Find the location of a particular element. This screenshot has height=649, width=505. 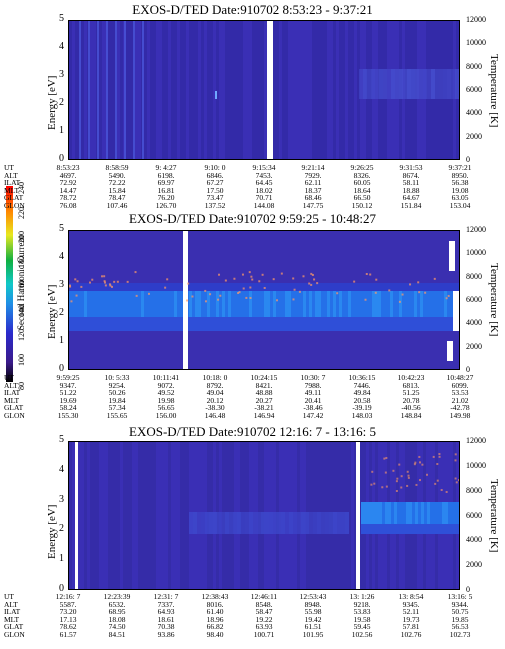

table-cell-alt: 8792. is located at coordinates (215, 385).